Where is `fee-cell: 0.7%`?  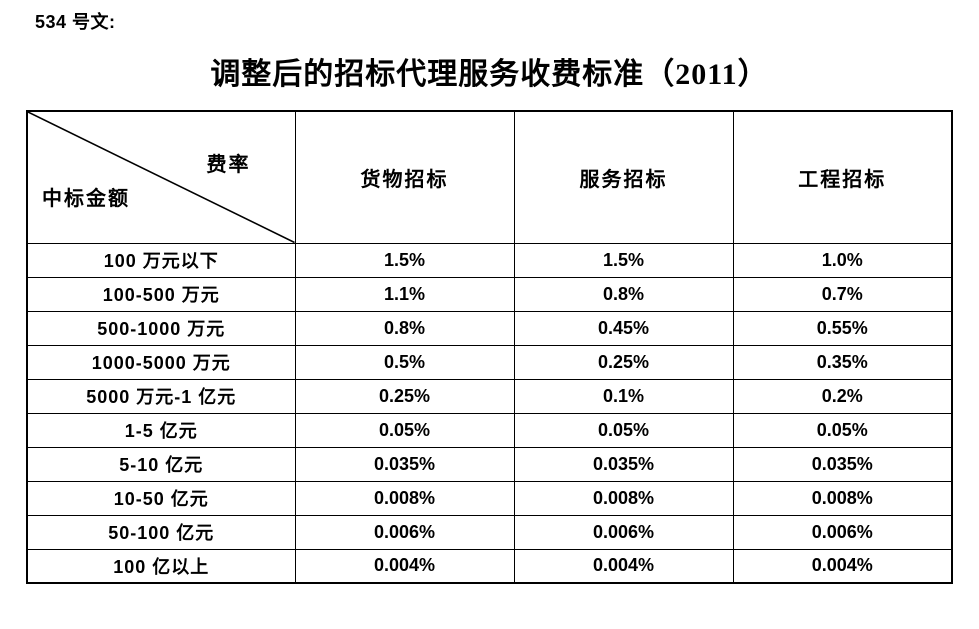
fee-cell: 0.7% is located at coordinates (842, 294).